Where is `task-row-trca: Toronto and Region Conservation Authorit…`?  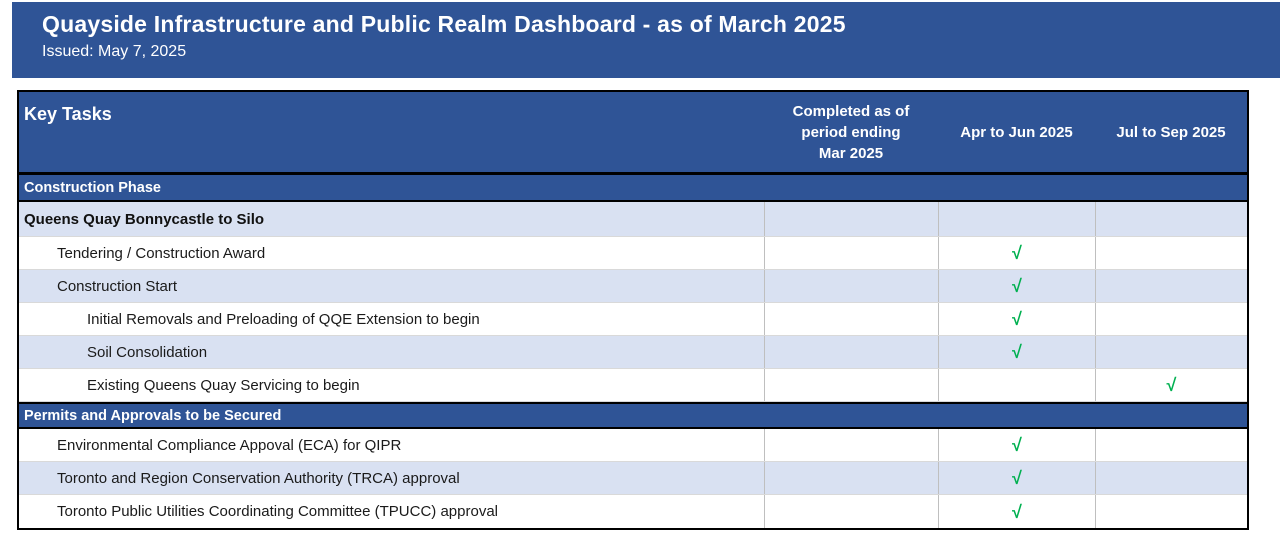
task-row-trca: Toronto and Region Conservation Authorit… is located at coordinates (633, 478).